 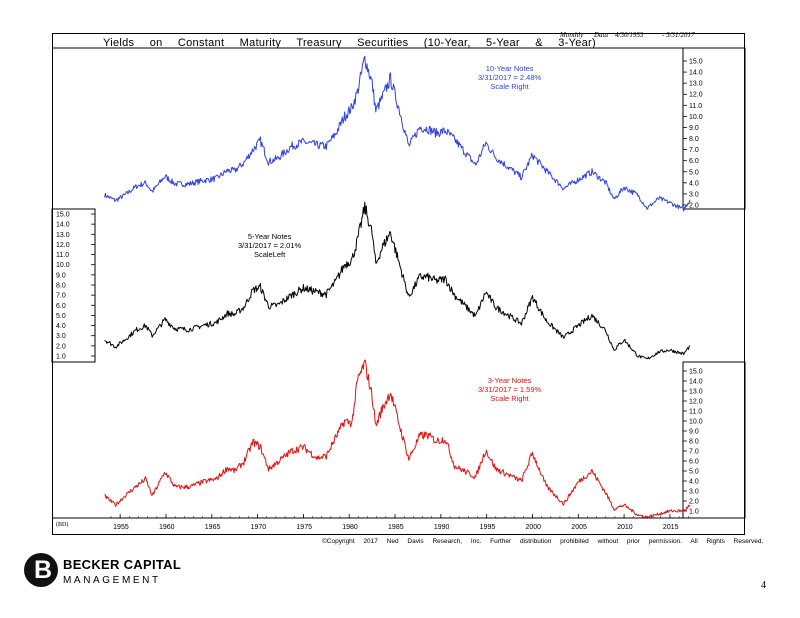 I want to click on three-year-annotation-line-3: Scale Right, so click(x=509, y=398).